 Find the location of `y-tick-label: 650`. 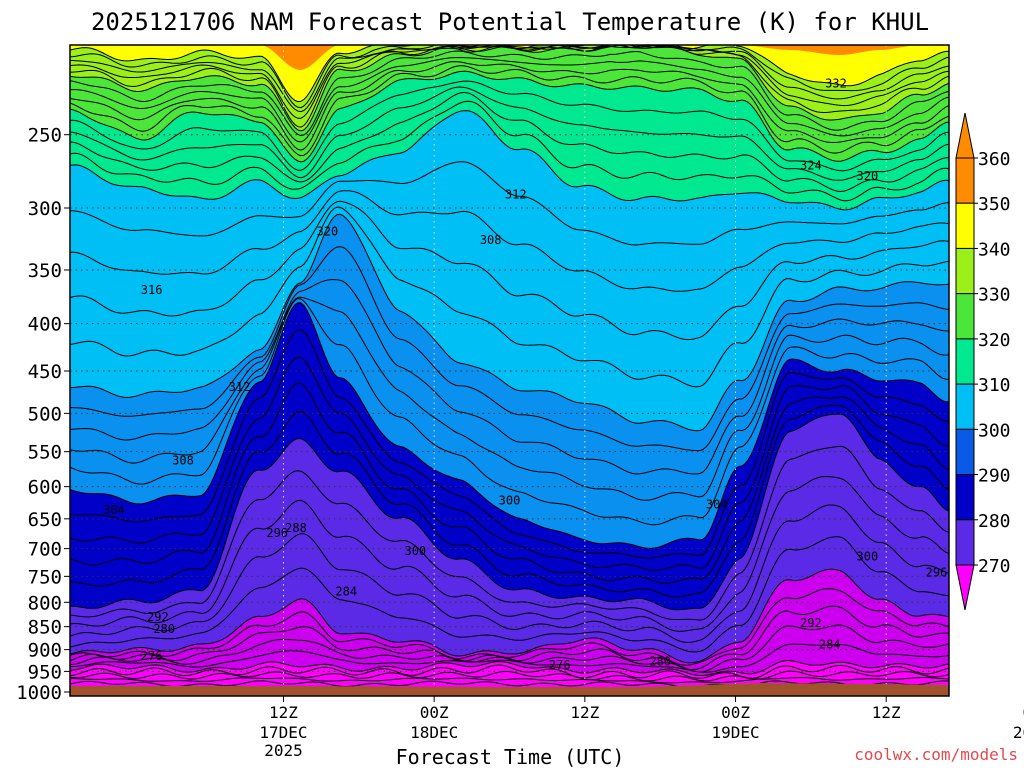

y-tick-label: 650 is located at coordinates (45, 520).